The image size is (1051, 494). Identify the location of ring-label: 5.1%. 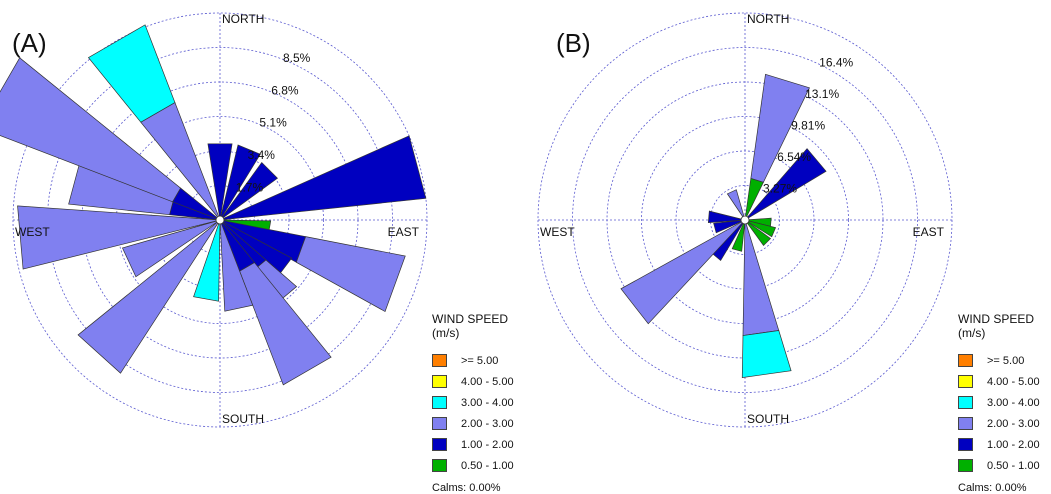
(273, 123).